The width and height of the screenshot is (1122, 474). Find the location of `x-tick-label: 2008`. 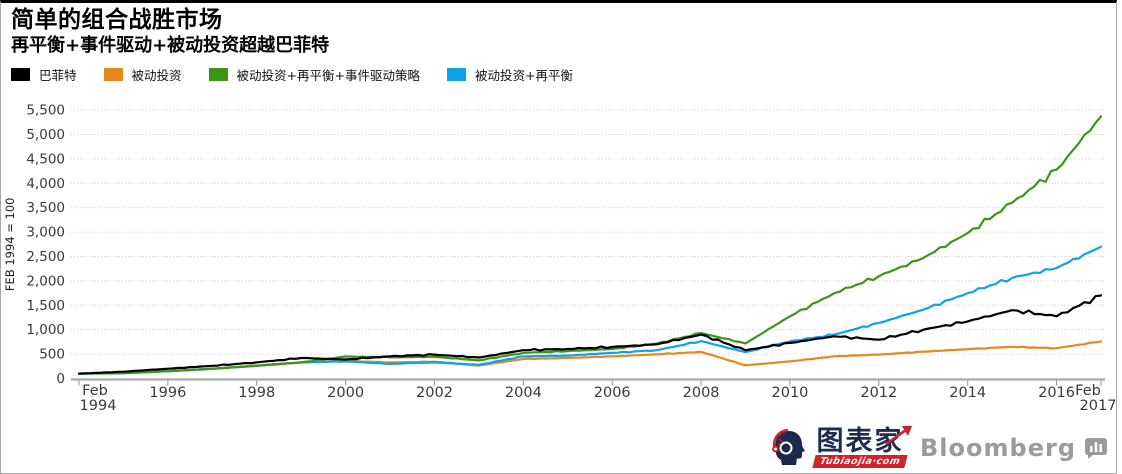

x-tick-label: 2008 is located at coordinates (701, 393).